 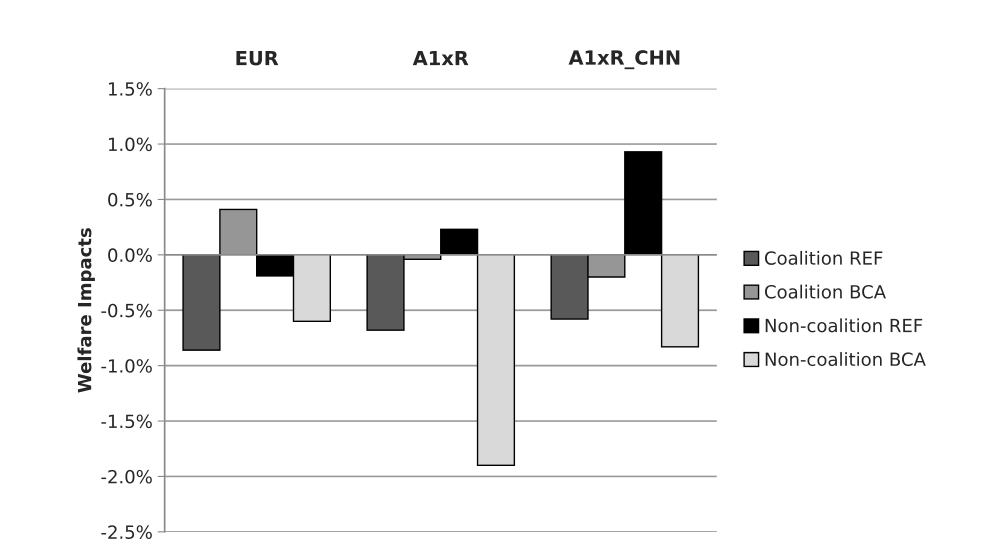 What do you see at coordinates (440, 58) in the screenshot?
I see `x-tick-label: A1xR` at bounding box center [440, 58].